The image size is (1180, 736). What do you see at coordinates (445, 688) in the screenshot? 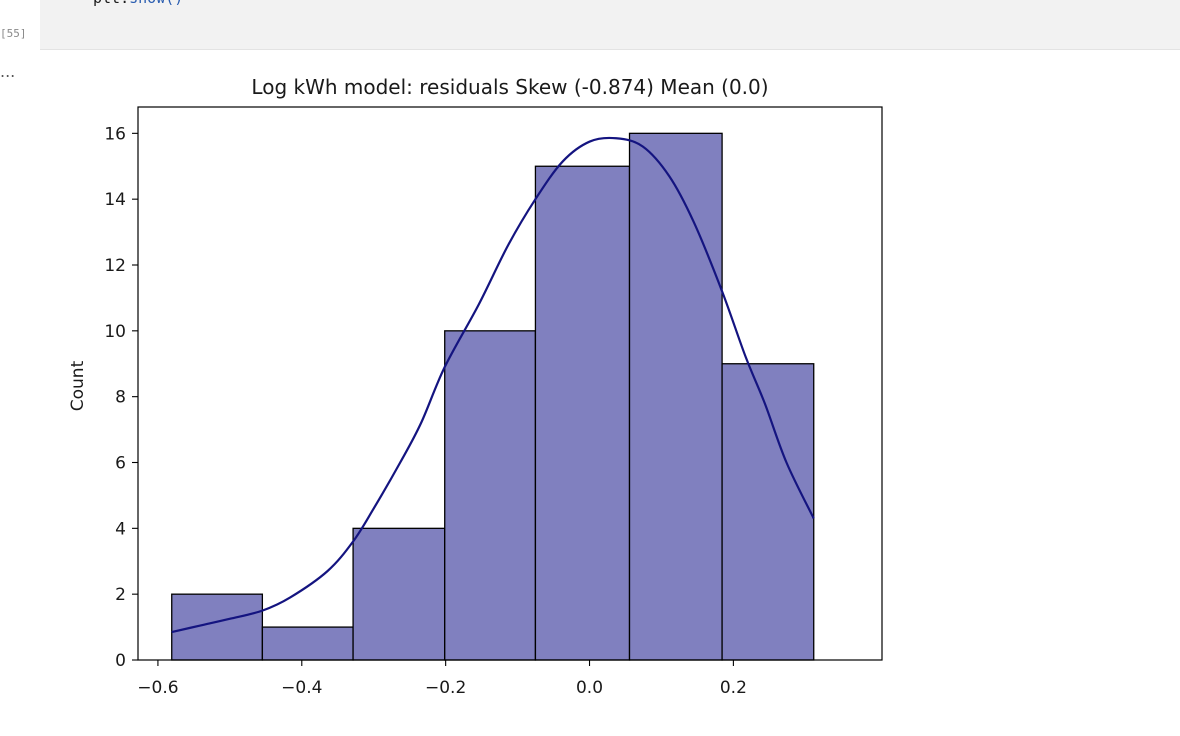
I see `x-tick-label: −0.2` at bounding box center [445, 688].